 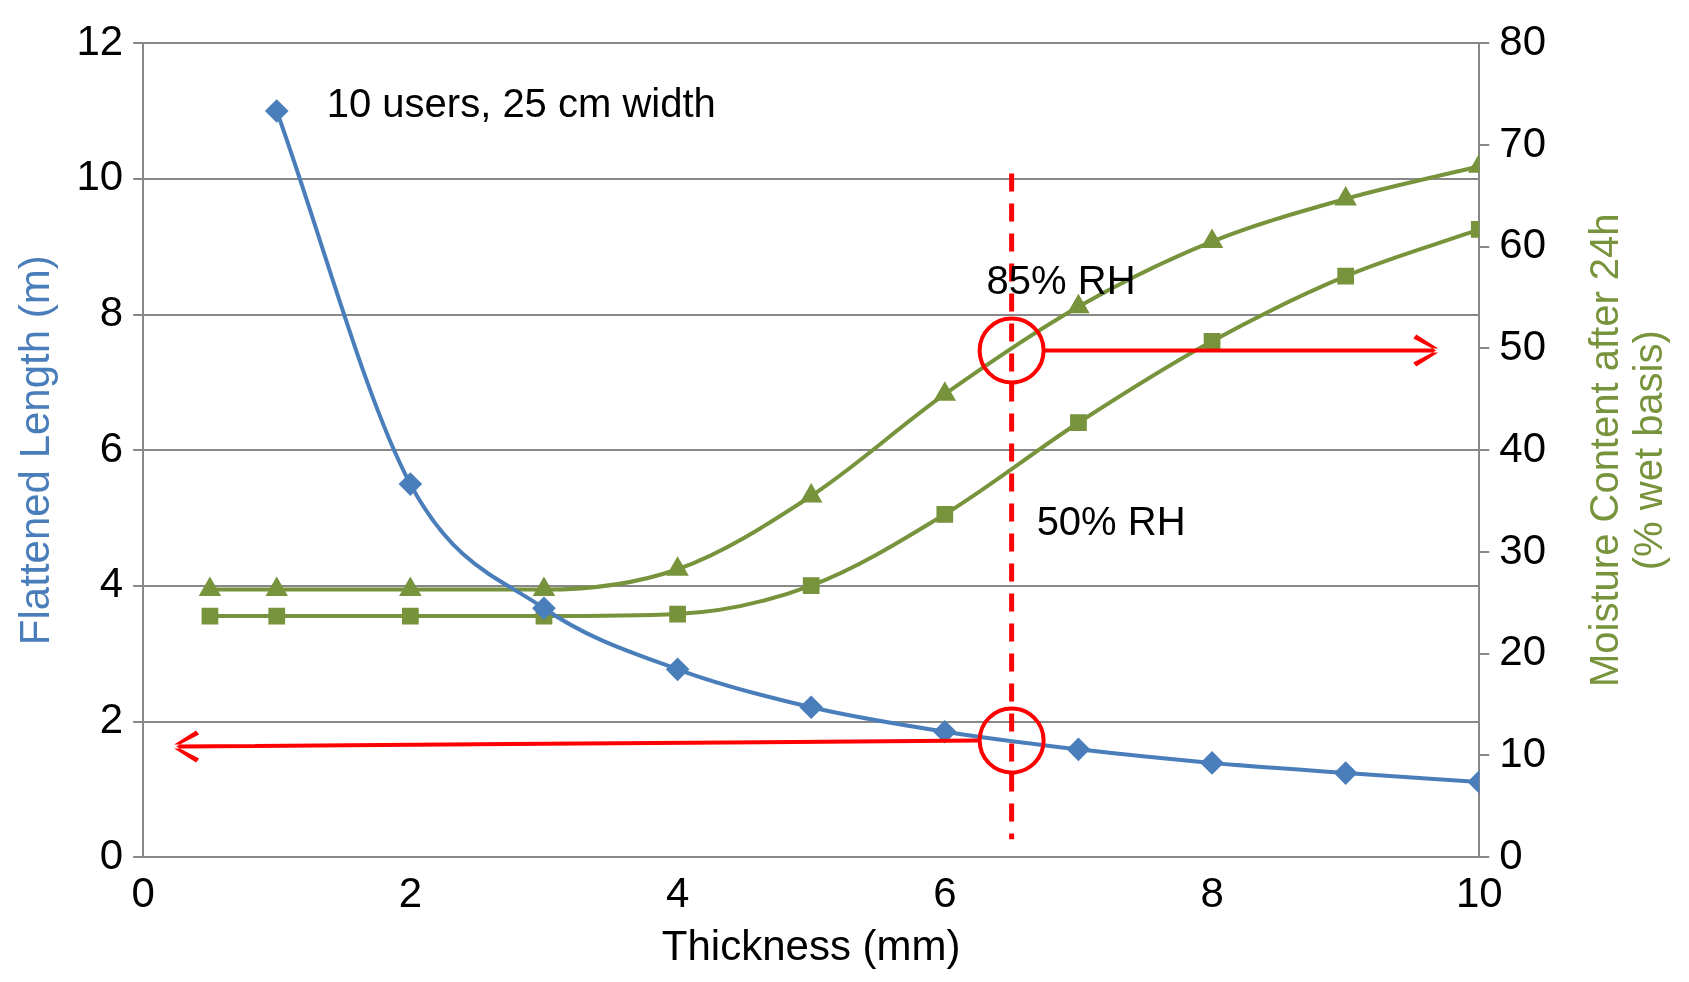 What do you see at coordinates (1626, 450) in the screenshot?
I see `y2-axis-title: Moisture Content after 24h (% wet basis)` at bounding box center [1626, 450].